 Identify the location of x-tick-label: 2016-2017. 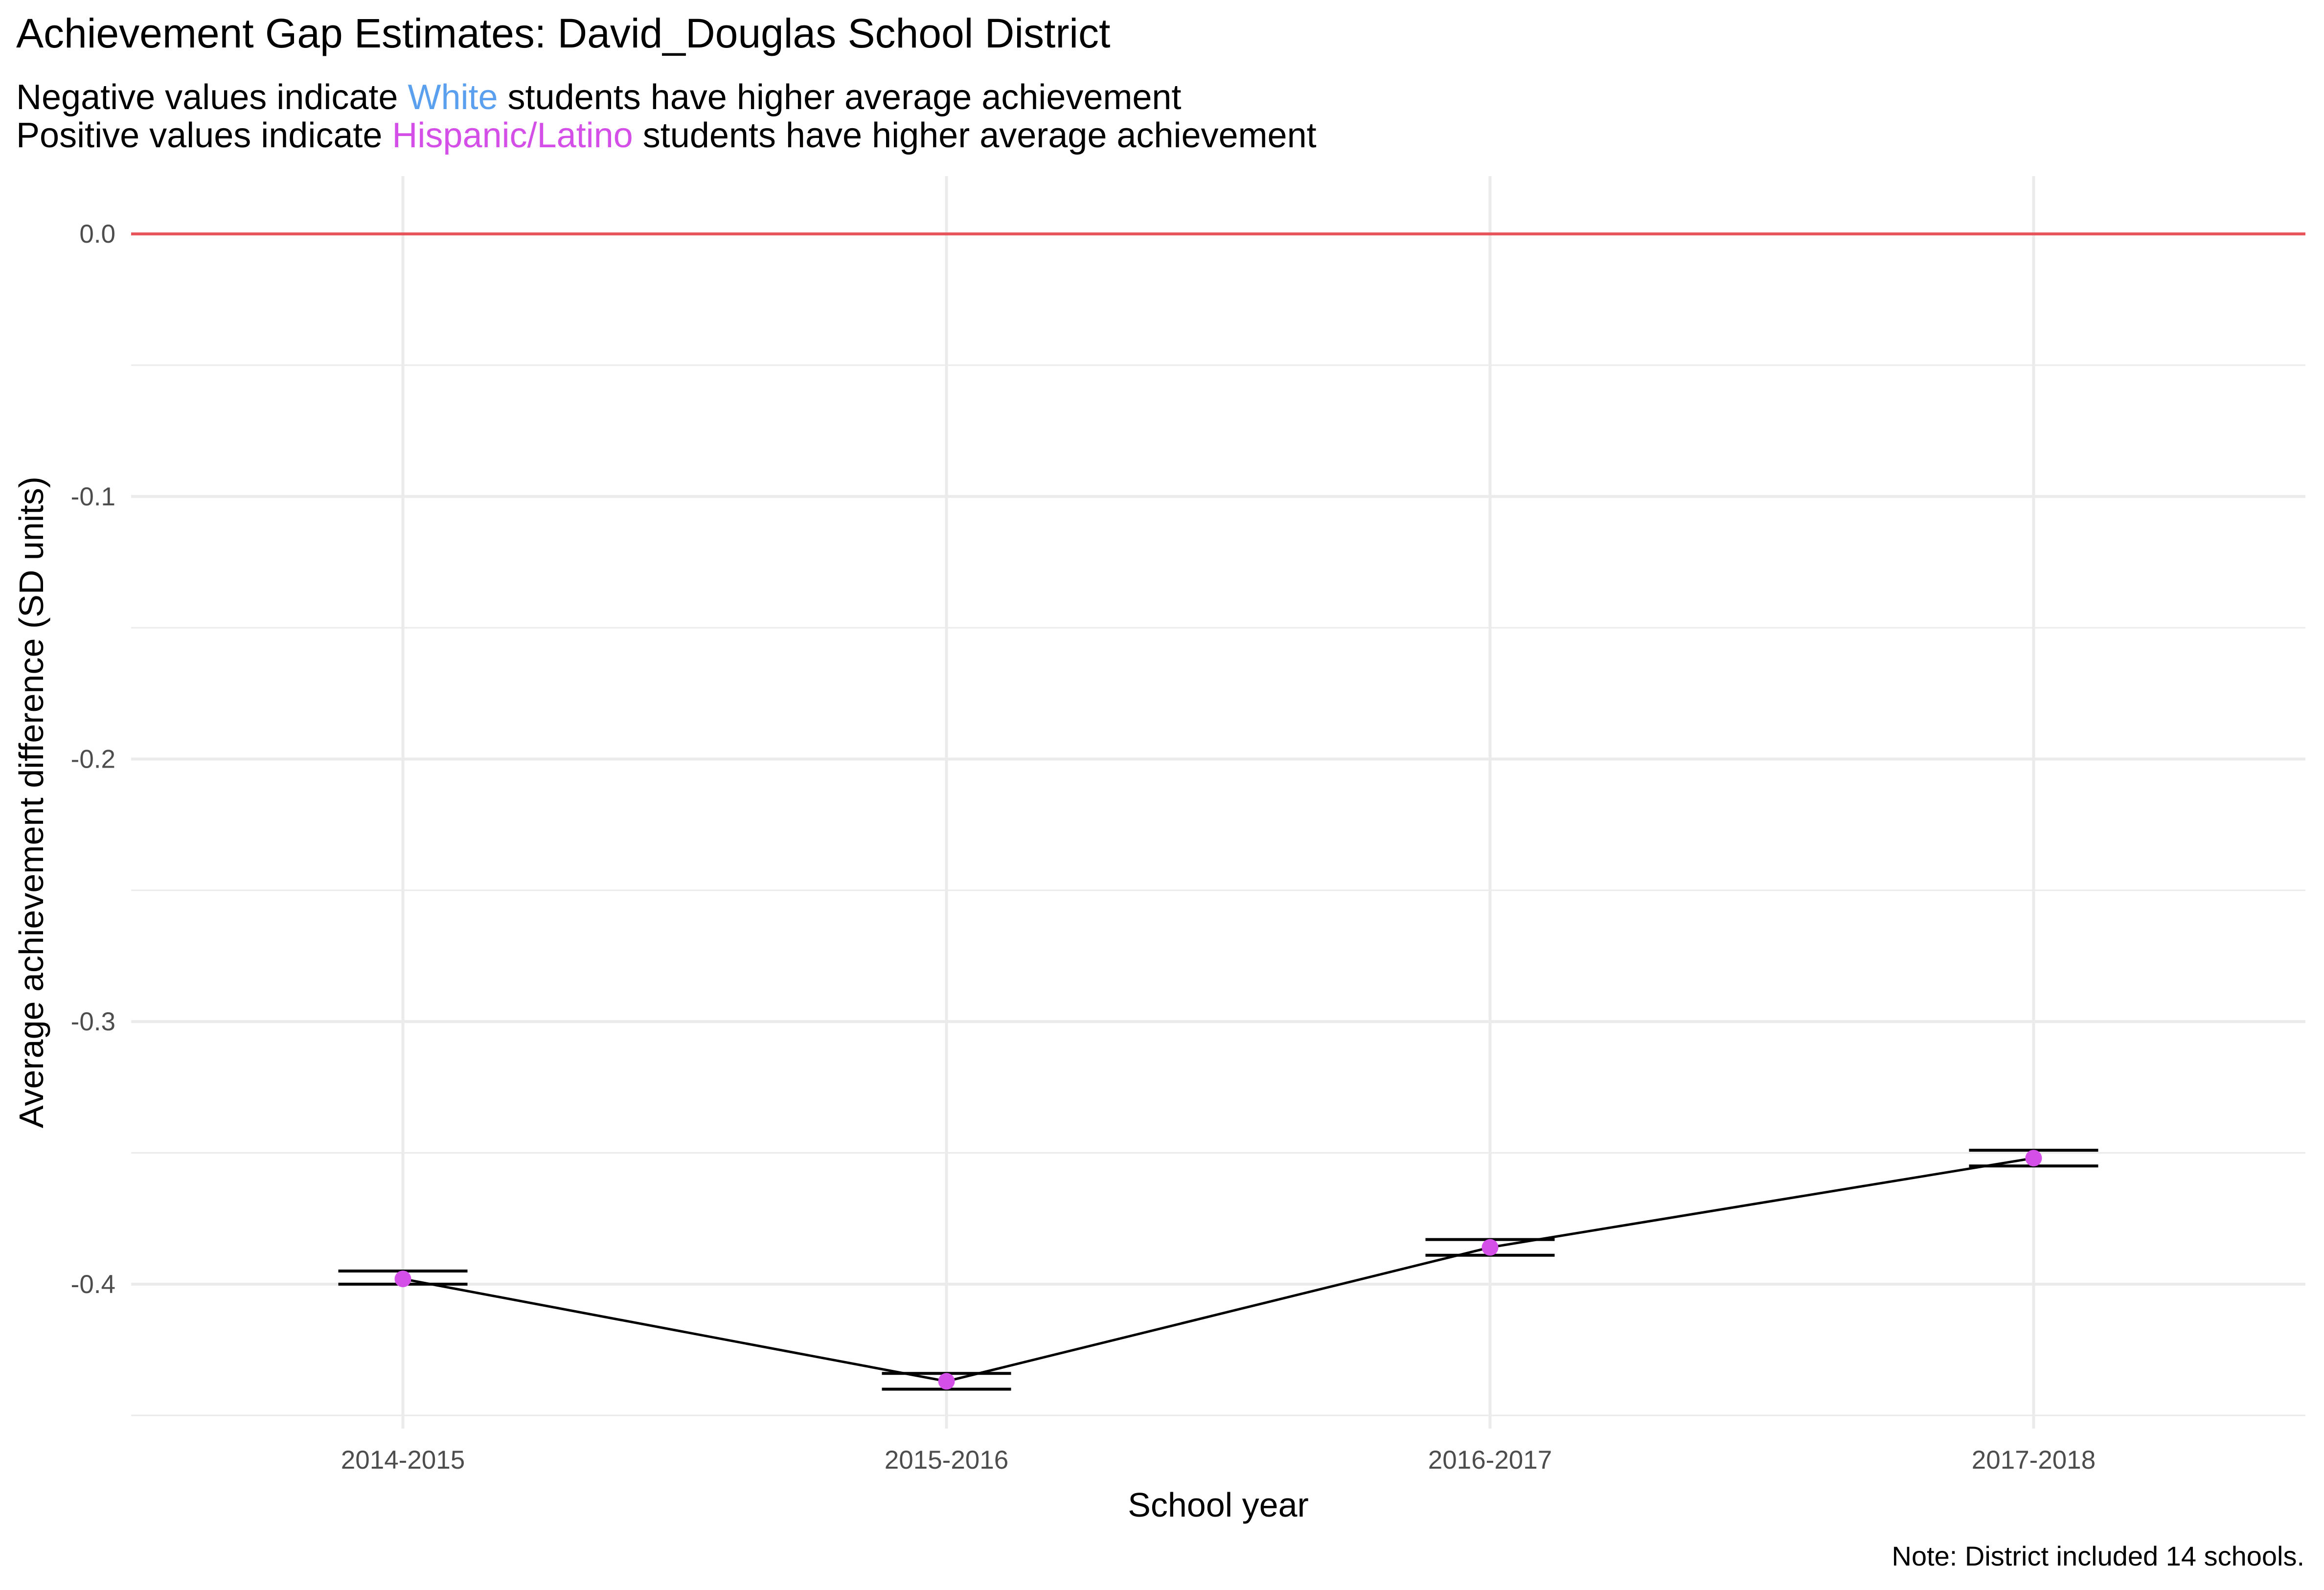
(1490, 1461).